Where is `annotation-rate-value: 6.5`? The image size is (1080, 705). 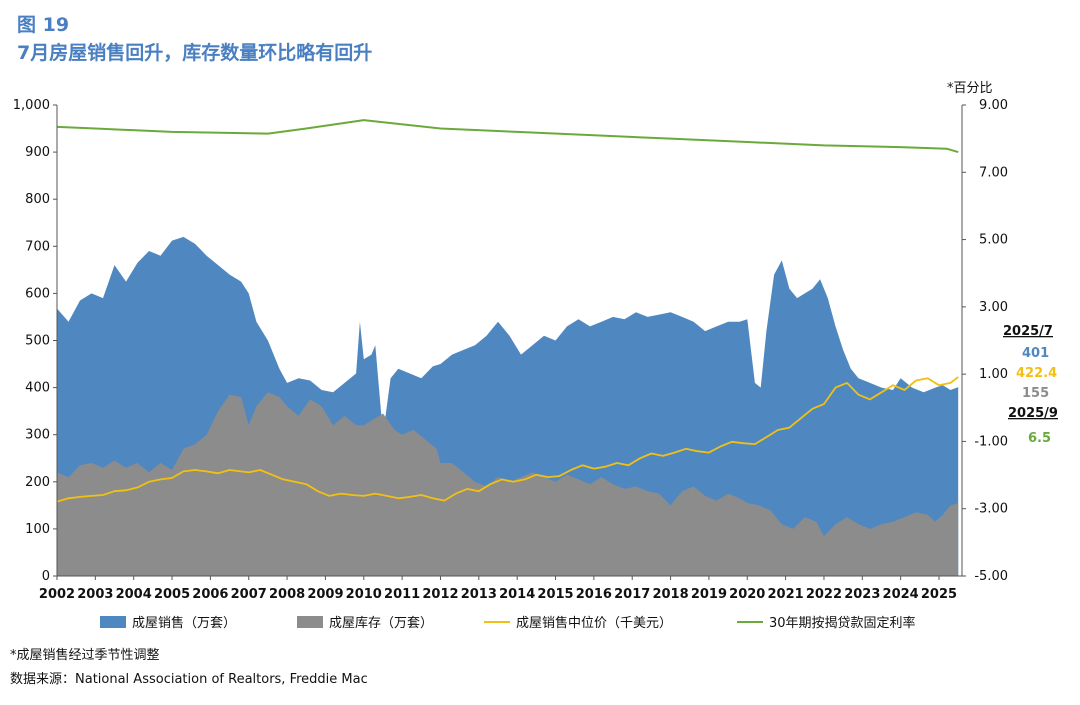 annotation-rate-value: 6.5 is located at coordinates (1039, 438).